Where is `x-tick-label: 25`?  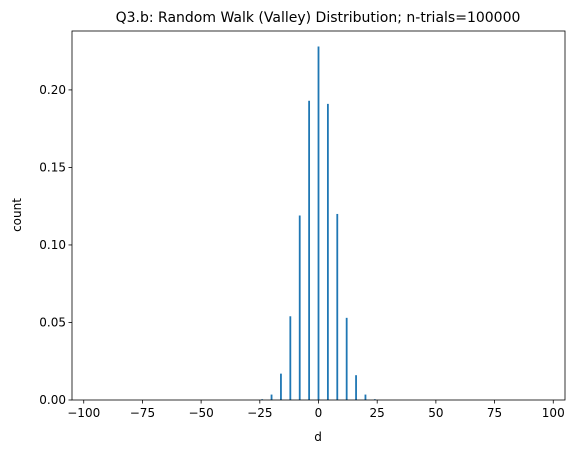
x-tick-label: 25 is located at coordinates (377, 413).